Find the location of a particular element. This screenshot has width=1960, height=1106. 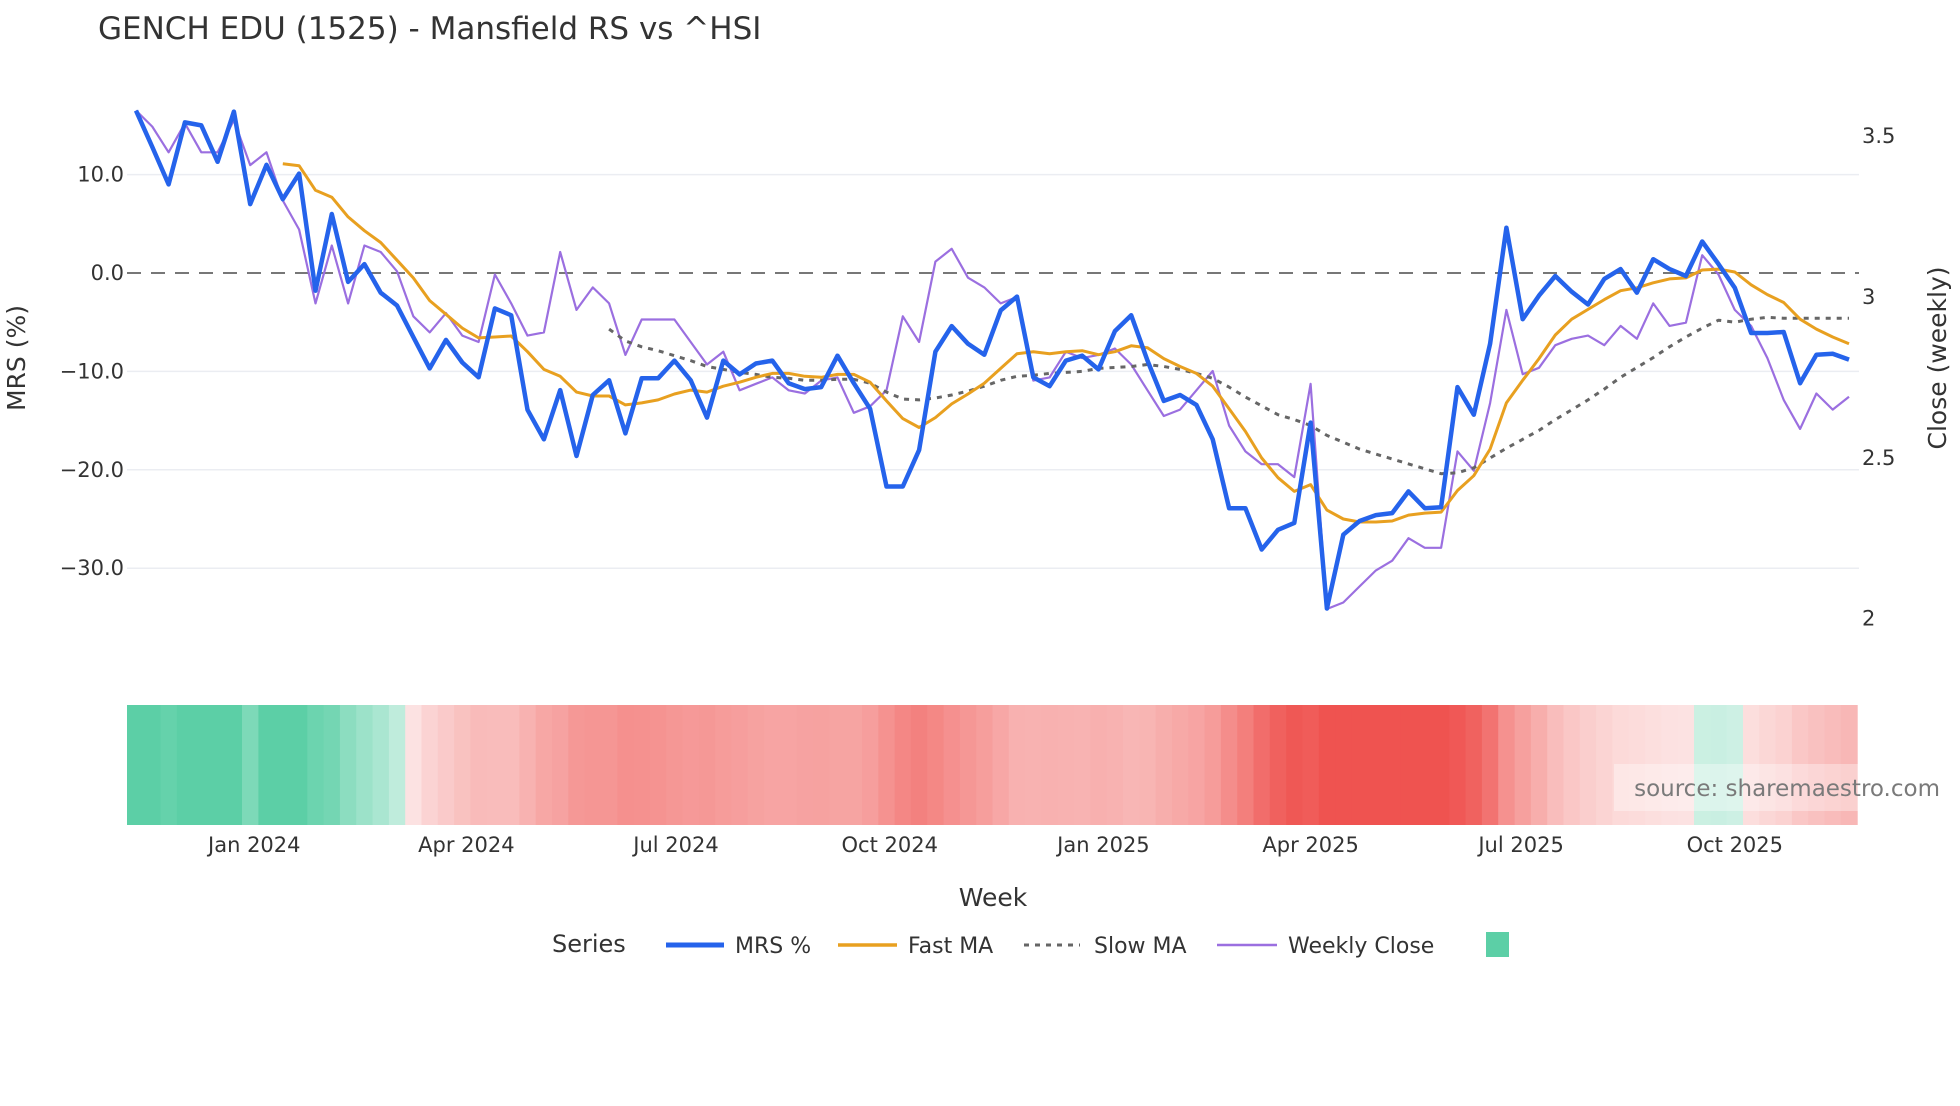

y-tick-label: 0.0 is located at coordinates (107, 273).